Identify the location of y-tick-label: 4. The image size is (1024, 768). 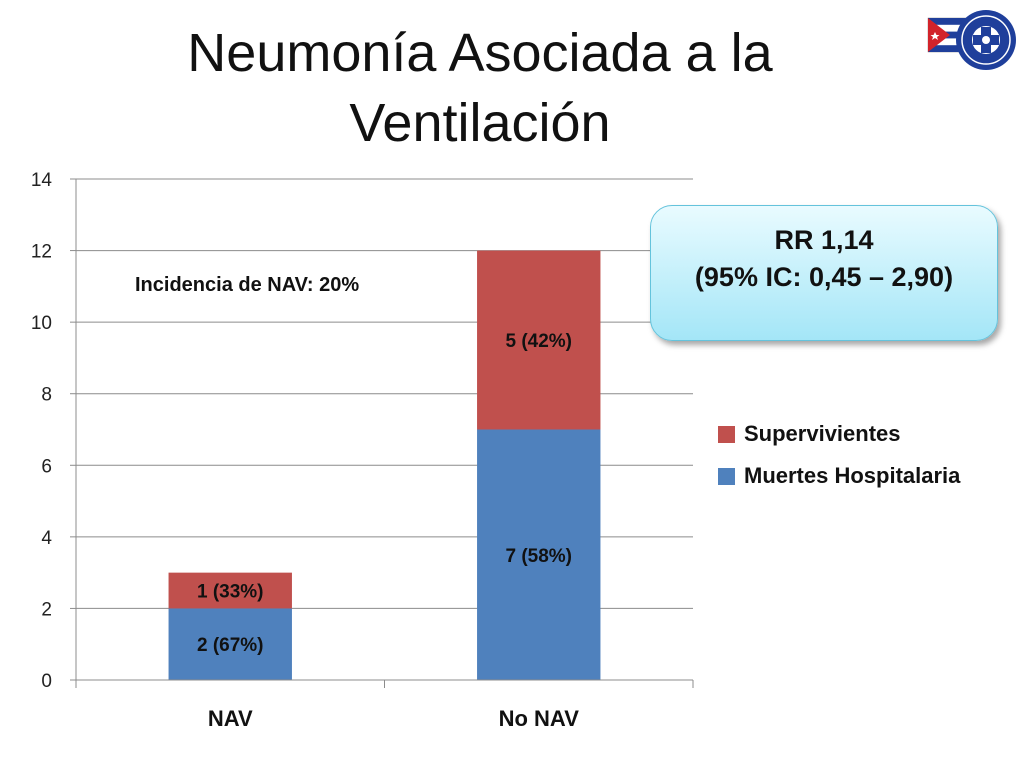
(46, 538).